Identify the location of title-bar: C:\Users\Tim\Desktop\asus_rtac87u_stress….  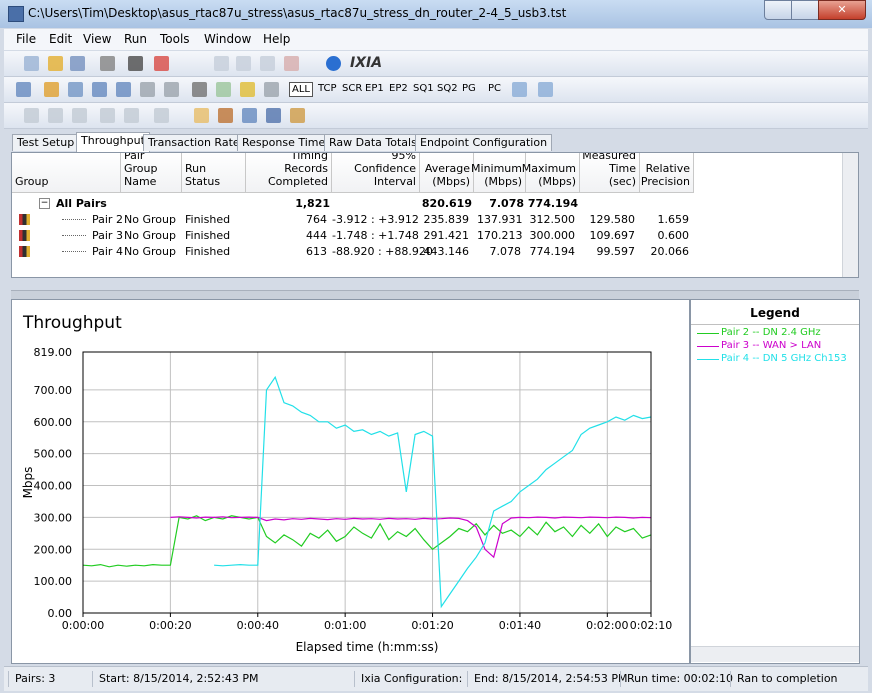
(436, 14).